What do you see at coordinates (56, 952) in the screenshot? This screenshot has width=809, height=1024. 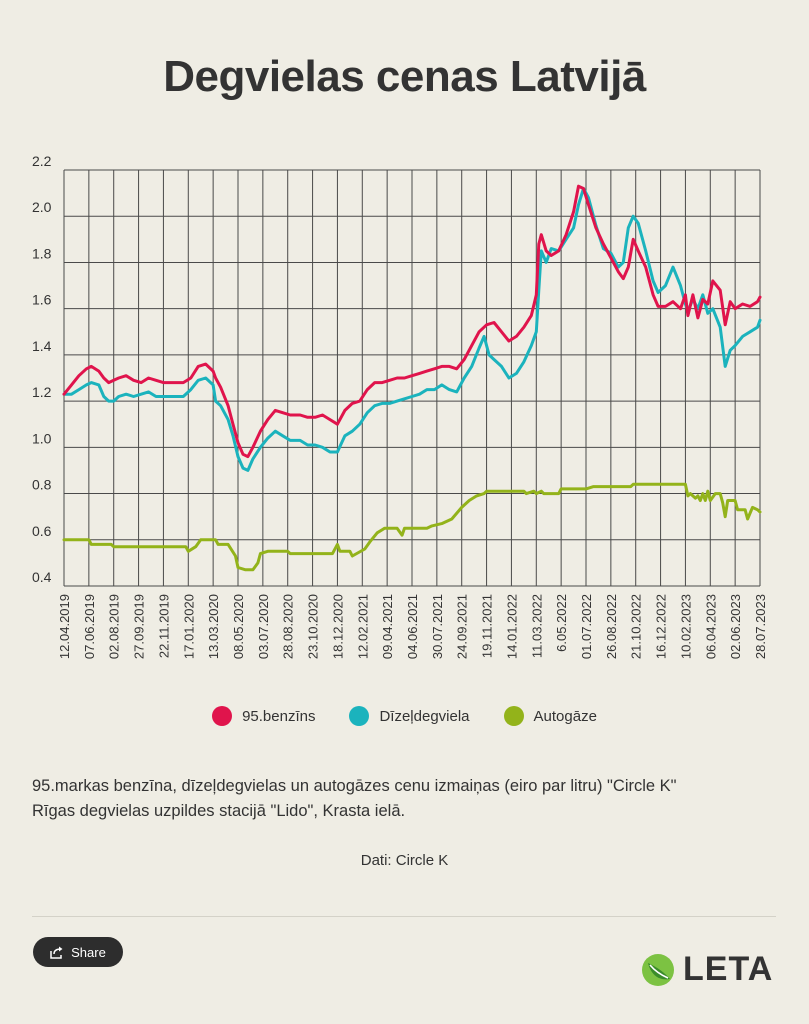 I see `share-icon` at bounding box center [56, 952].